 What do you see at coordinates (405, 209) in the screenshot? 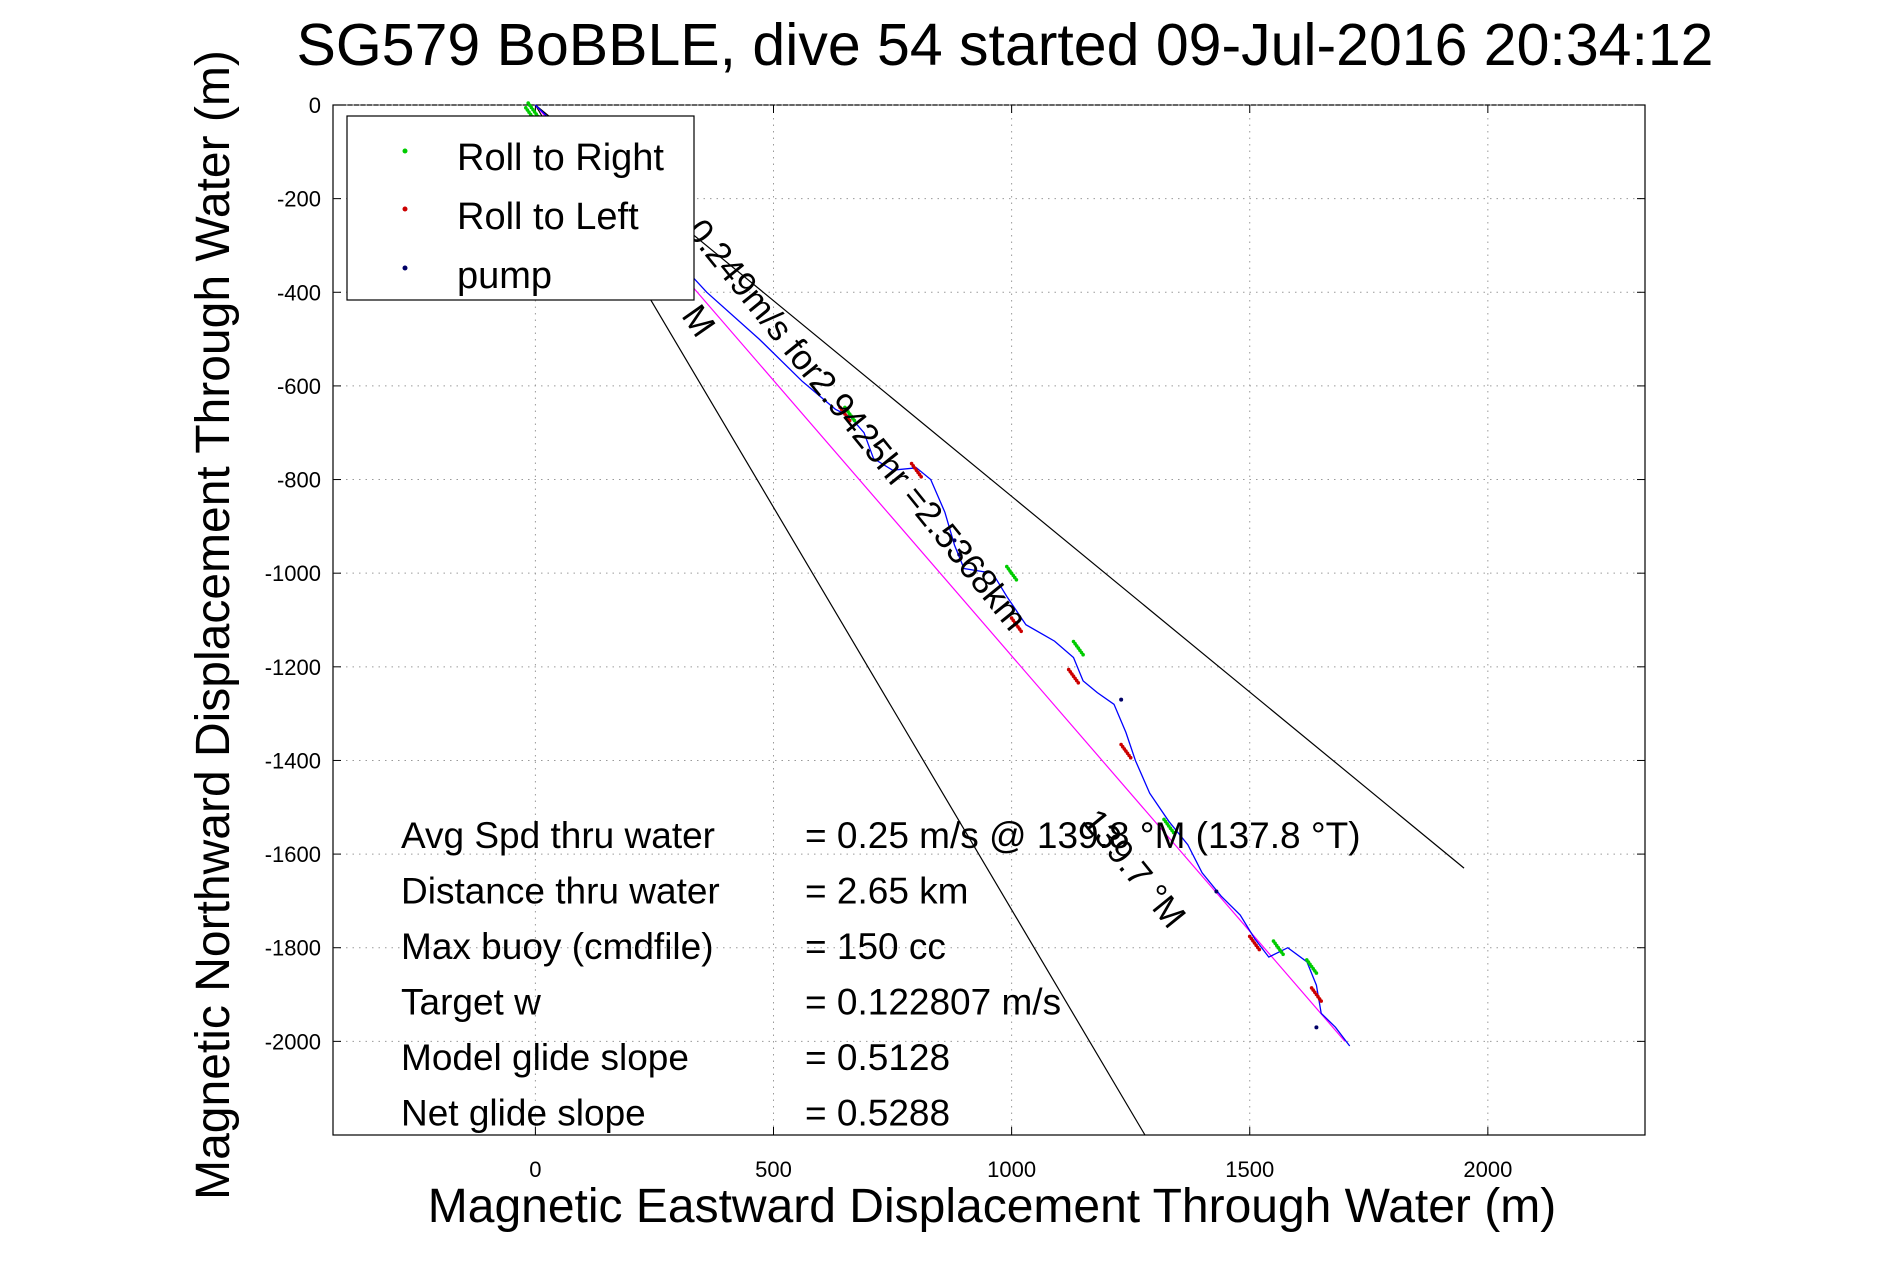
I see `legend-marker-roll-left` at bounding box center [405, 209].